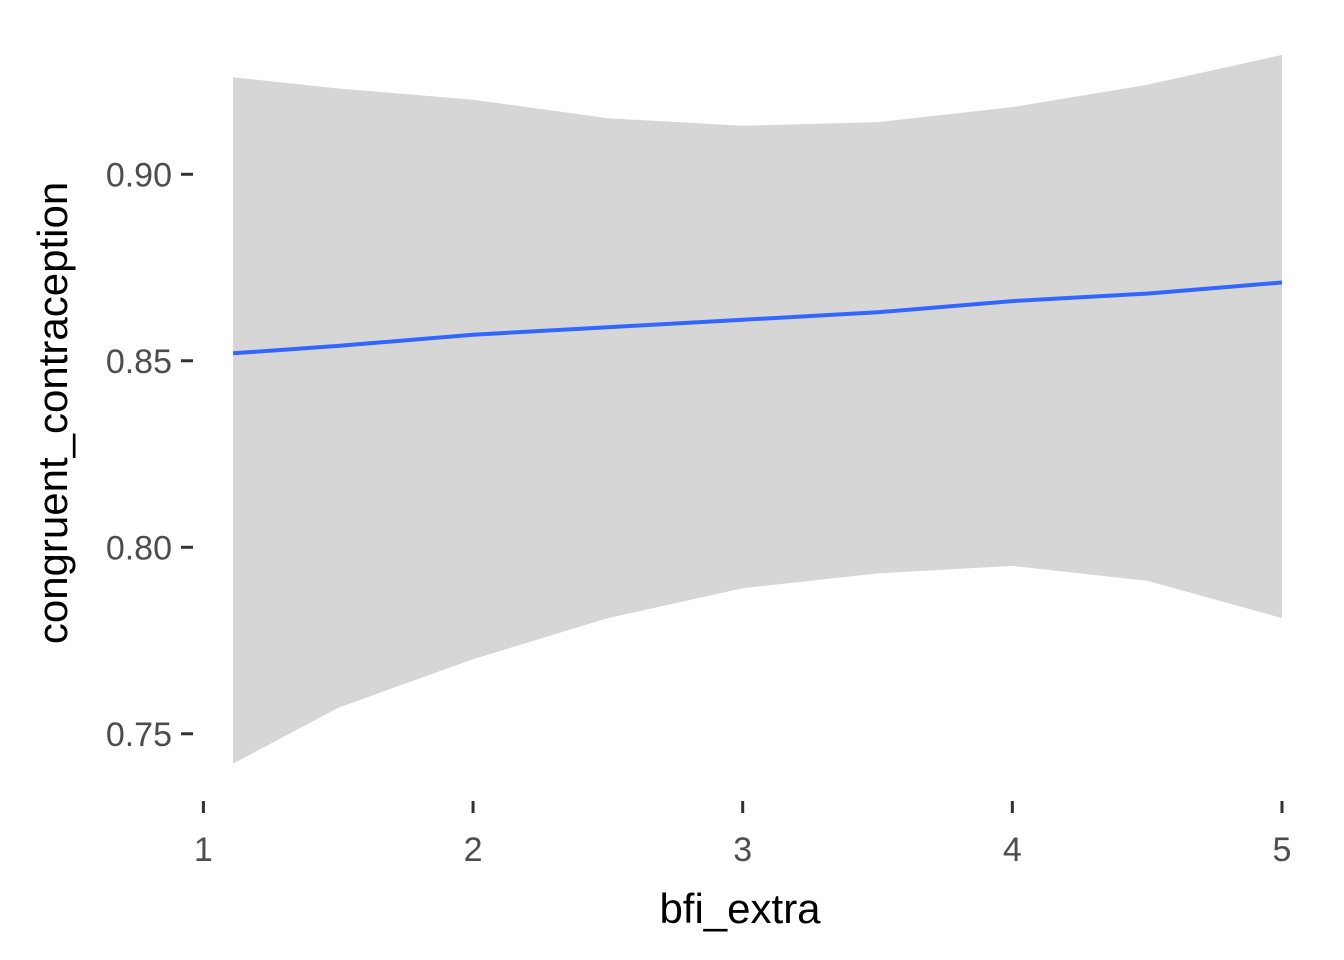 This screenshot has width=1344, height=960. What do you see at coordinates (139, 548) in the screenshot?
I see `y-tick-label: 0.80` at bounding box center [139, 548].